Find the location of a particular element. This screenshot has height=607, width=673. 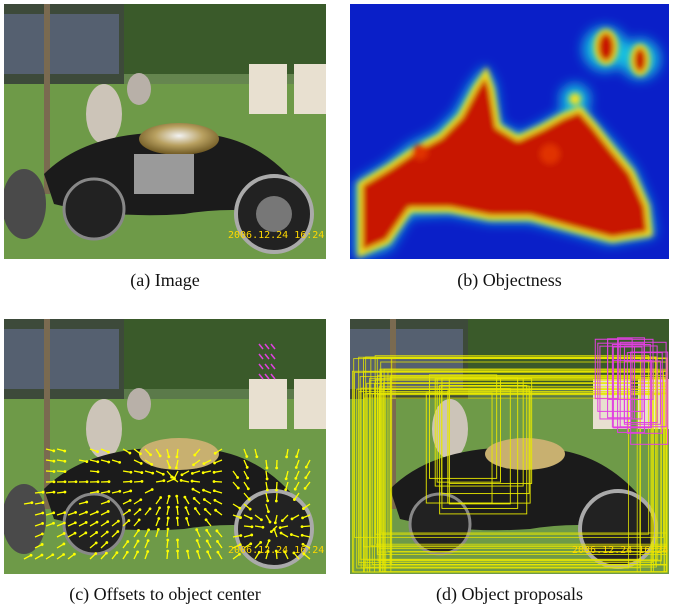

timestamp-label: 2006.12.24 16:24 is located at coordinates (276, 550).